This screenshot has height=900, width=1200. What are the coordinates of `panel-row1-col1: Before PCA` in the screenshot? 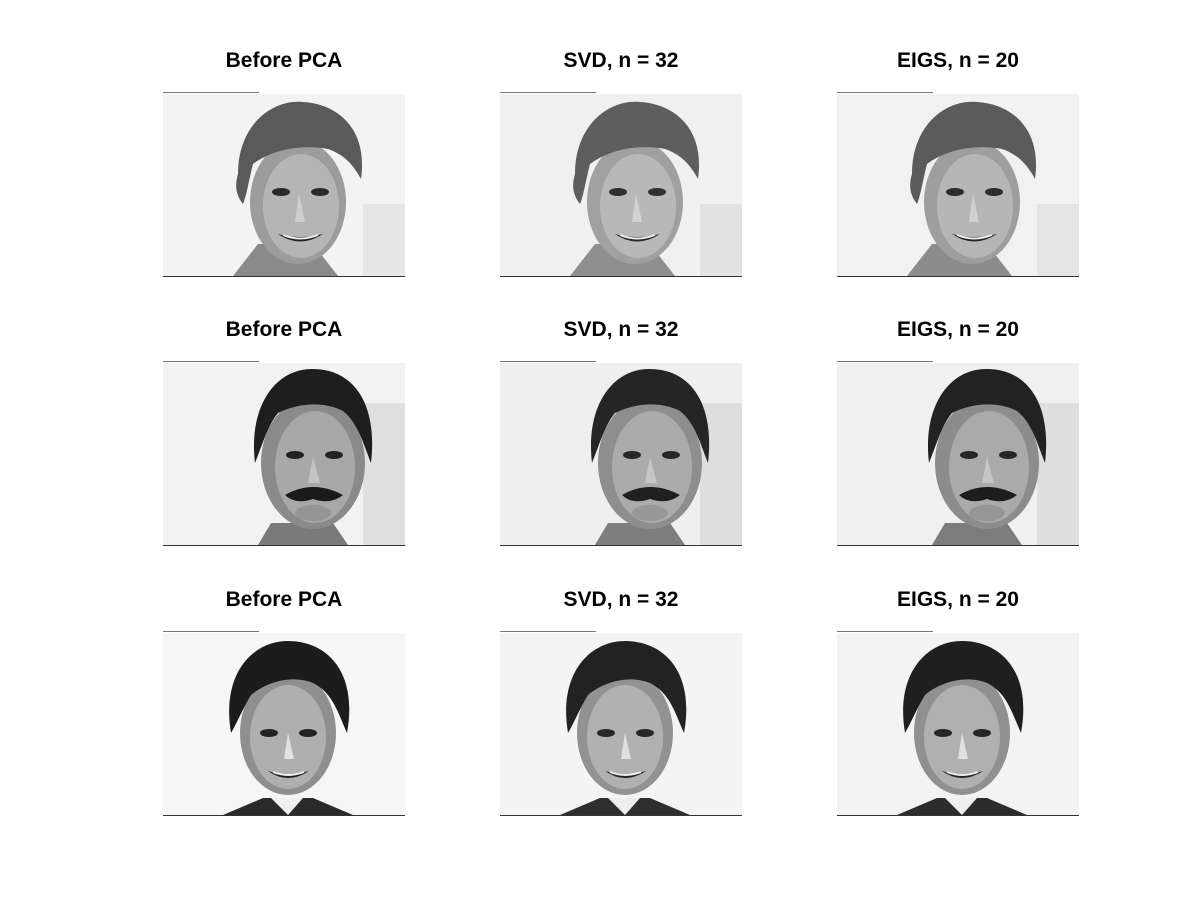 It's located at (284, 161).